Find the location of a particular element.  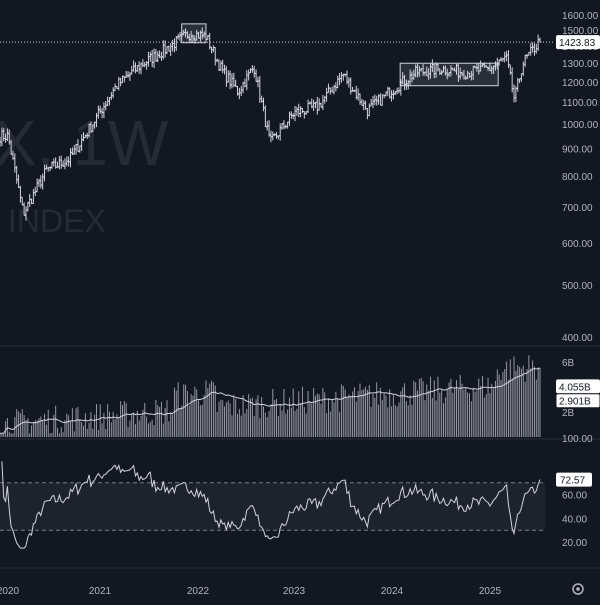

rsi-band is located at coordinates (272, 506).